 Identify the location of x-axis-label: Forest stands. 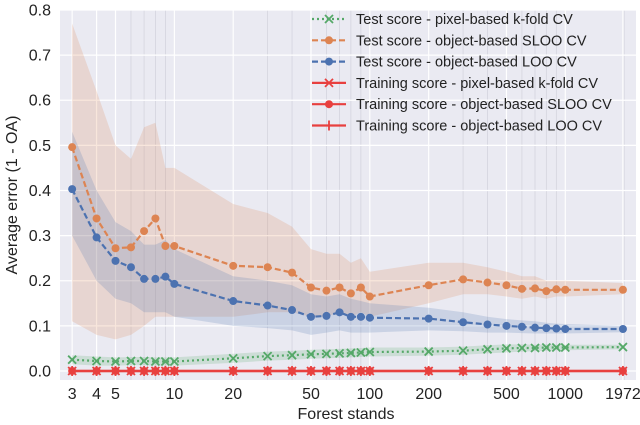
(346, 414).